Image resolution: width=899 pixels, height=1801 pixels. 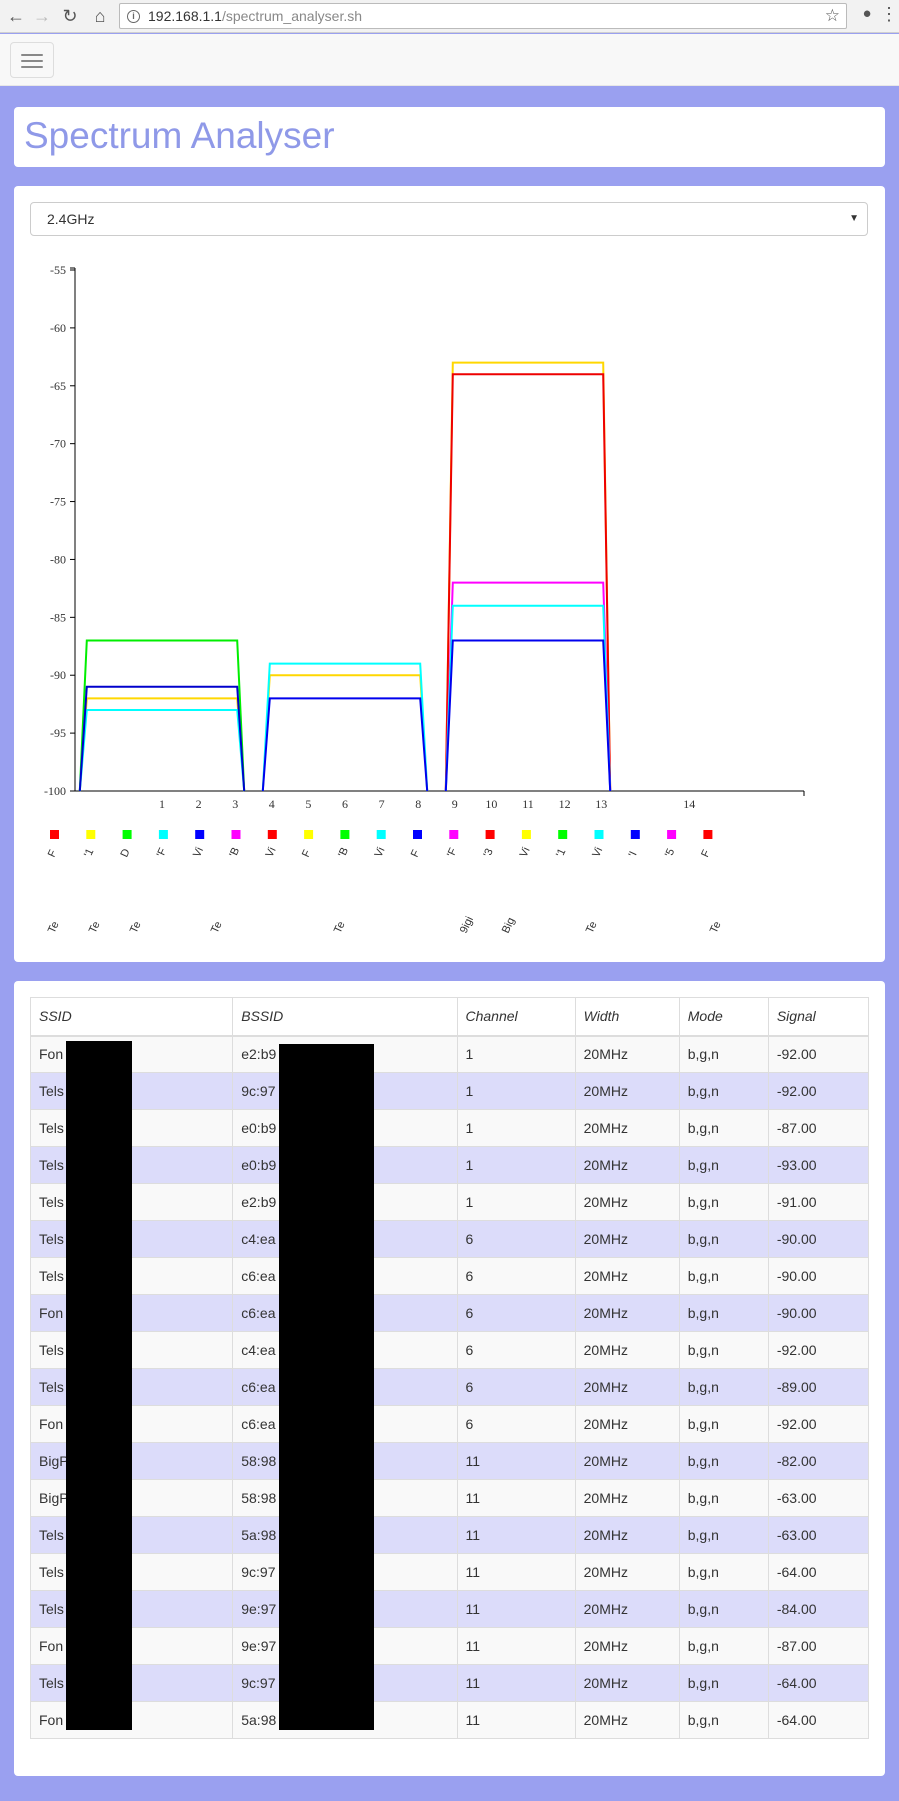 What do you see at coordinates (55, 791) in the screenshot?
I see `y-tick-label: -100` at bounding box center [55, 791].